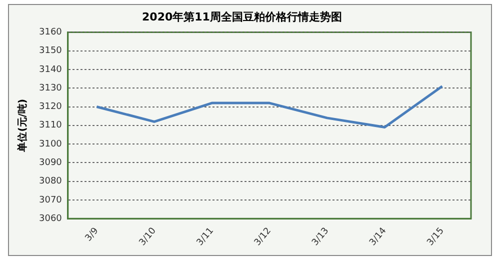 The height and width of the screenshot is (261, 500). What do you see at coordinates (50, 51) in the screenshot?
I see `y-tick-label: 3150` at bounding box center [50, 51].